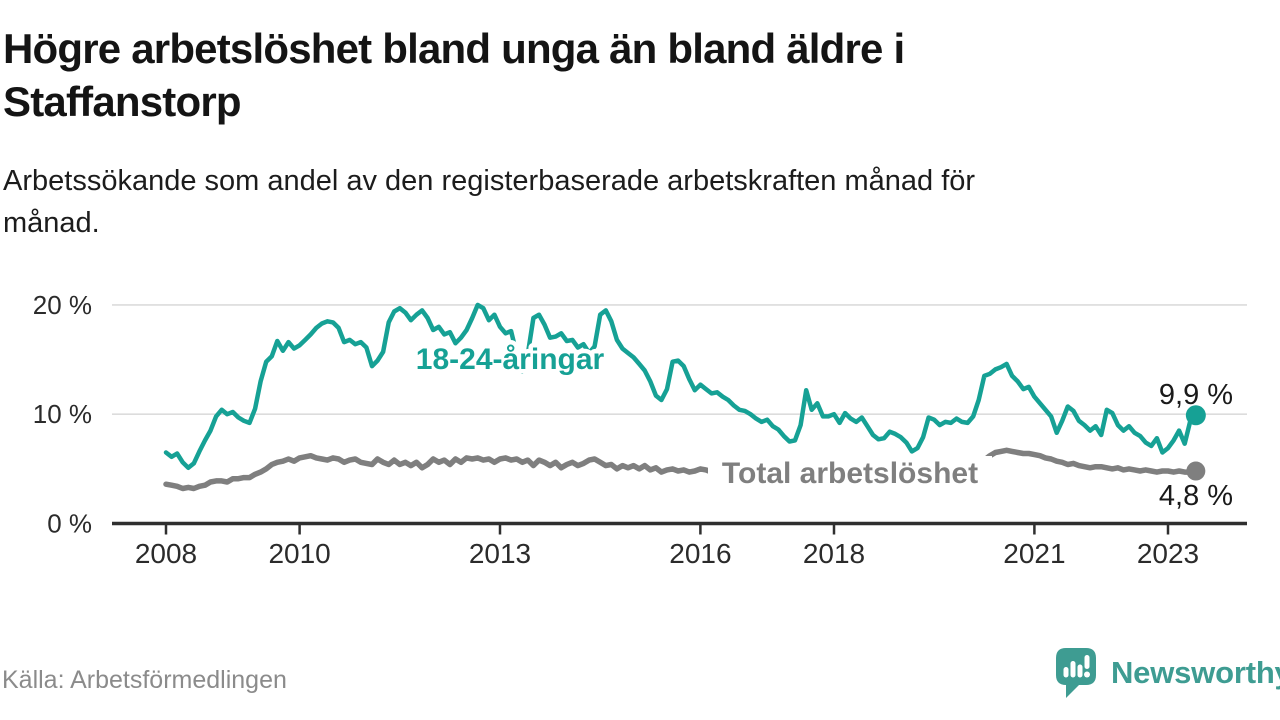 This screenshot has height=720, width=1280. I want to click on y-tick-label-10: 10 %, so click(62, 414).